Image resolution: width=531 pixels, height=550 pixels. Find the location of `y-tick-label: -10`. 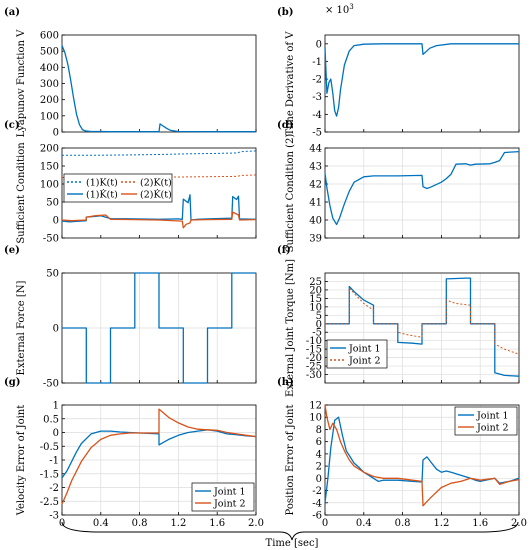

y-tick-label: -10 is located at coordinates (314, 341).